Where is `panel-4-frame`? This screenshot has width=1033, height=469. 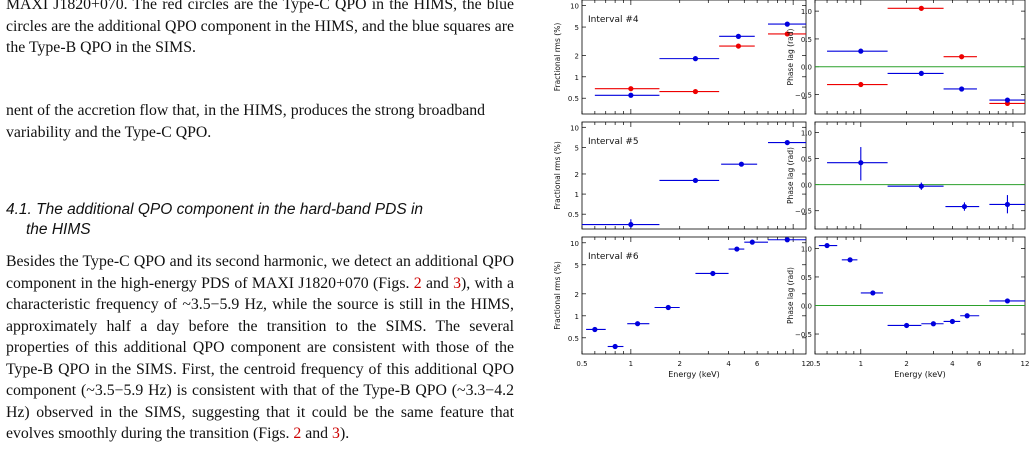 panel-4-frame is located at coordinates (920, 175).